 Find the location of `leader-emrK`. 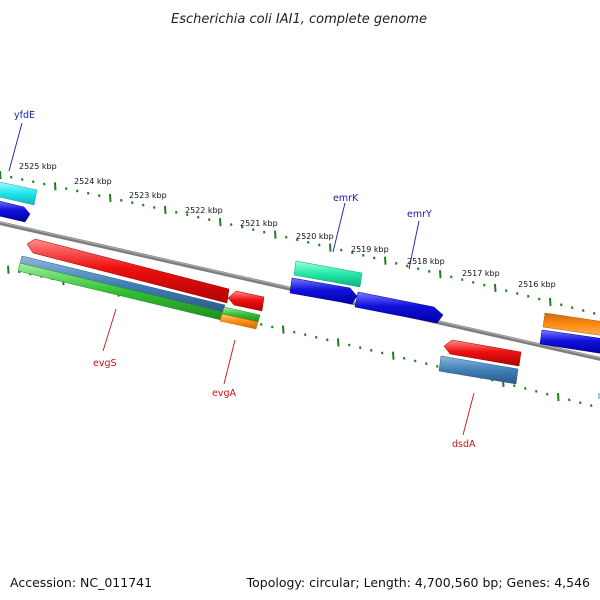

leader-emrK is located at coordinates (339, 227).